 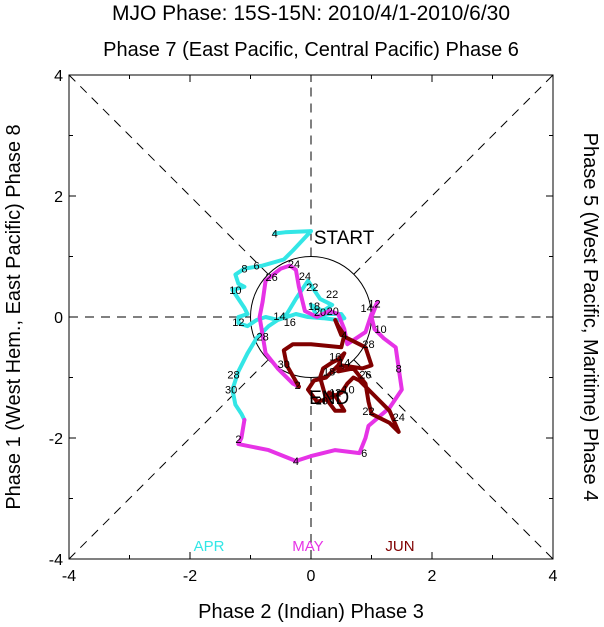 What do you see at coordinates (290, 323) in the screenshot?
I see `day-label-apr: 16` at bounding box center [290, 323].